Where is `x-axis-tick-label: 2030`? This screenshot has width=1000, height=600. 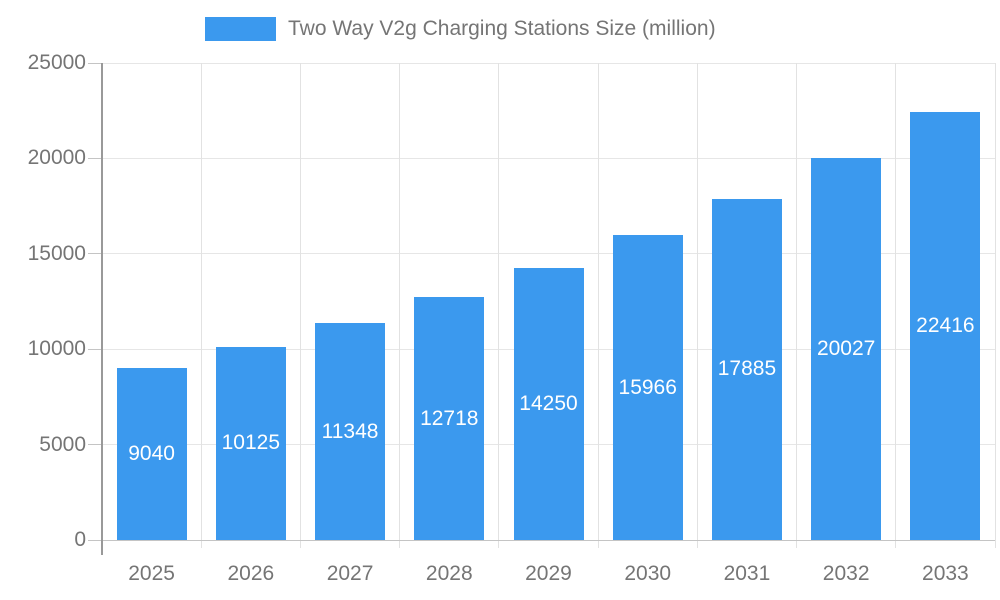
x-axis-tick-label: 2030 is located at coordinates (648, 573).